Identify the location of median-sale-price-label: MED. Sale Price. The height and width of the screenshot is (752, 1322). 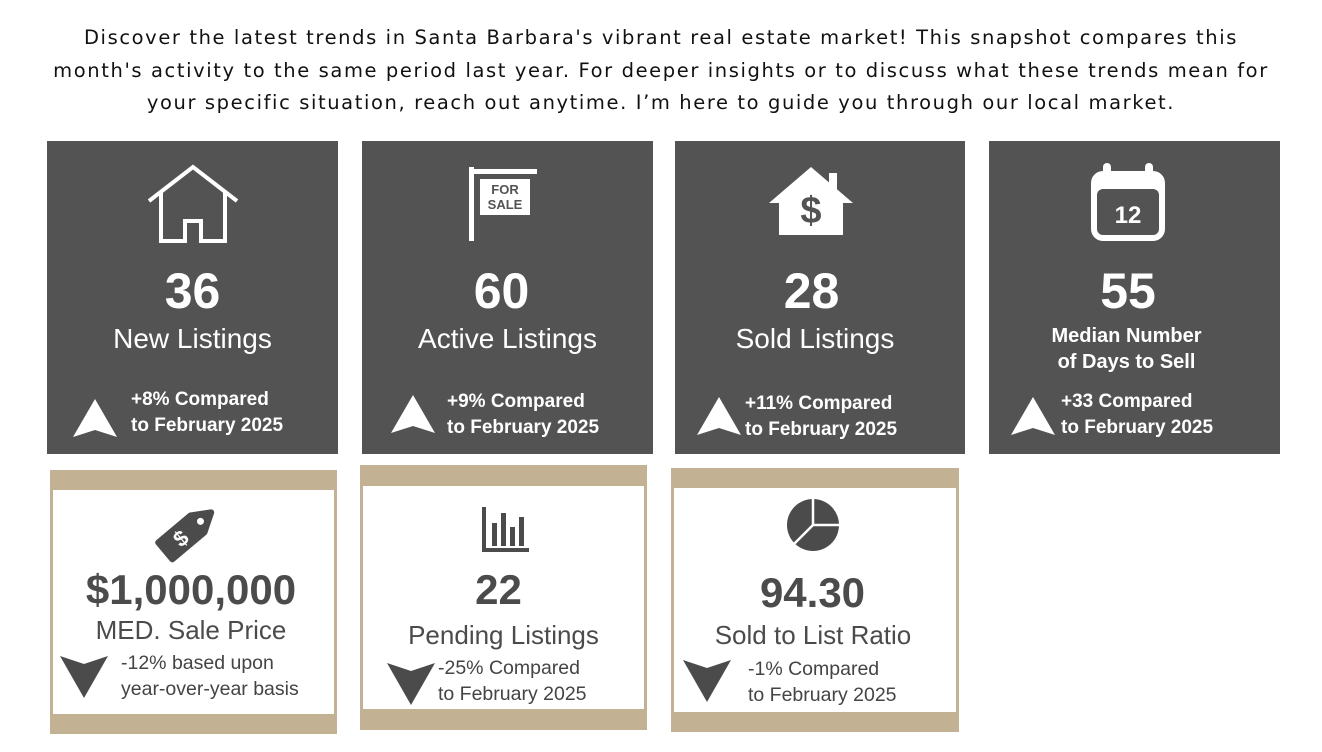
(191, 630).